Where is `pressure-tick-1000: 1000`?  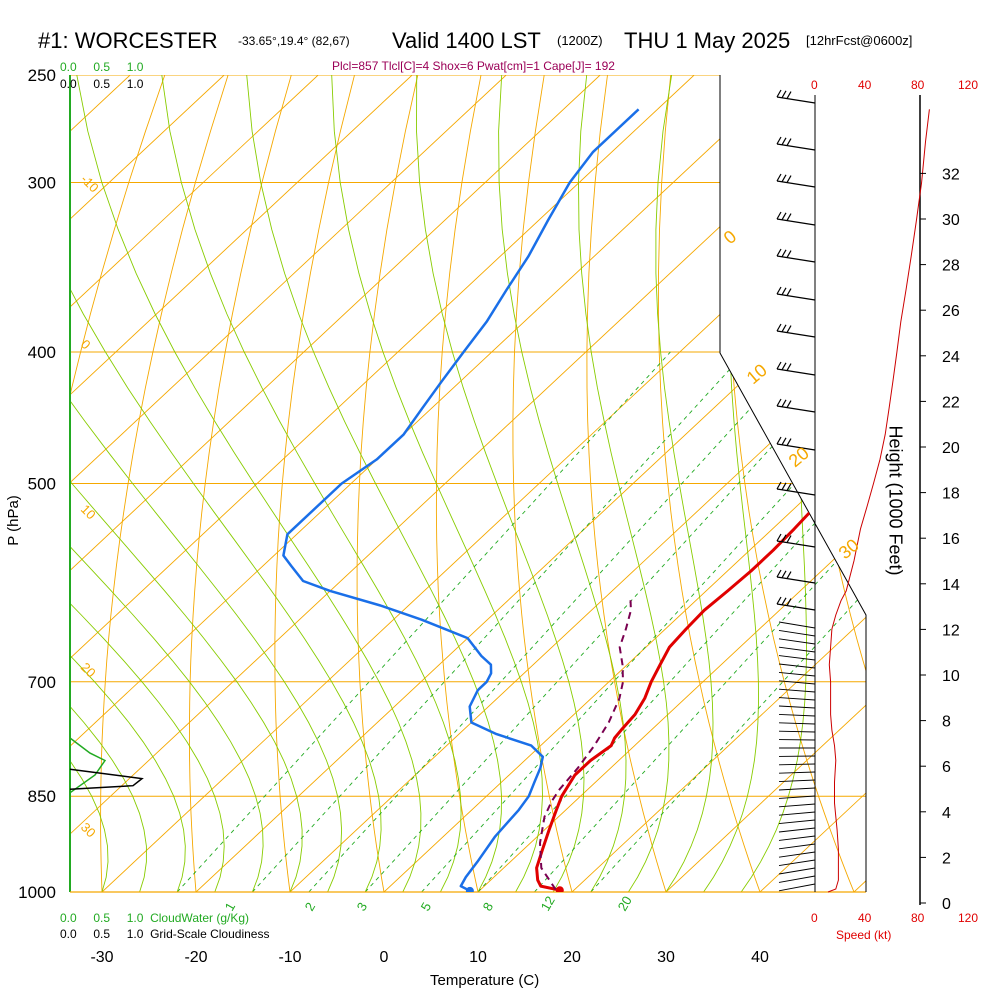 pressure-tick-1000: 1000 is located at coordinates (37, 892).